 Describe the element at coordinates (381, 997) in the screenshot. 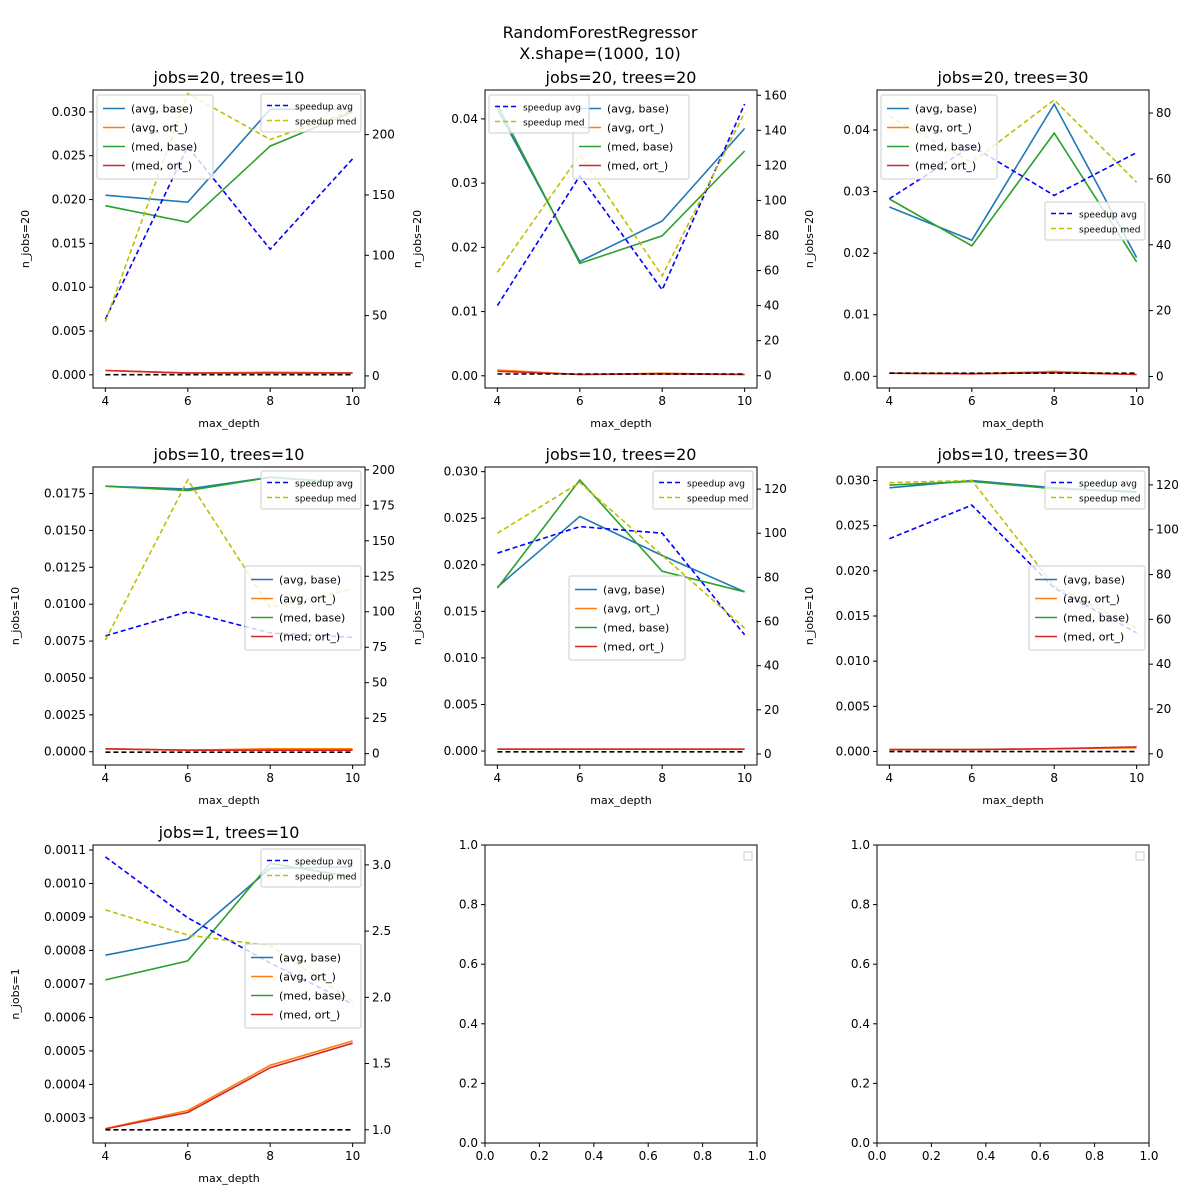

I see `y2-tick-label: 2.0` at that location.